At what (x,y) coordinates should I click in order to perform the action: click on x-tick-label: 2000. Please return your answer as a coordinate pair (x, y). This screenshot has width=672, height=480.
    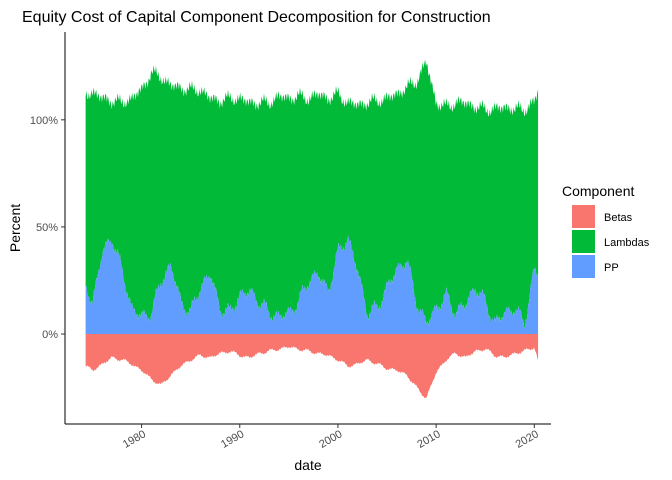
    Looking at the image, I should click on (330, 439).